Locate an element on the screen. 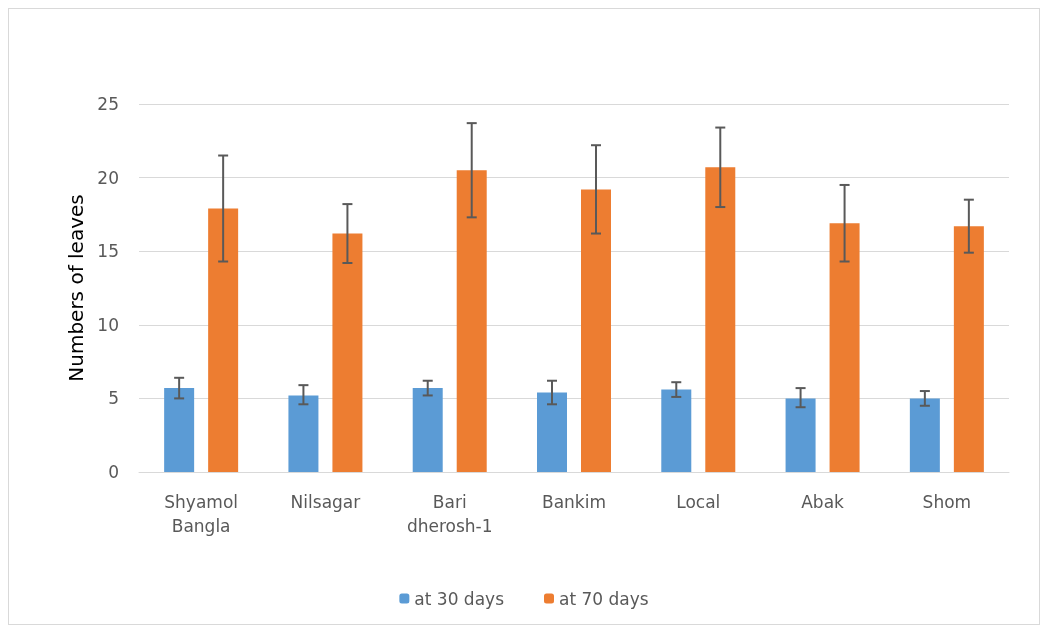  legend-label: at 70 days is located at coordinates (604, 598).